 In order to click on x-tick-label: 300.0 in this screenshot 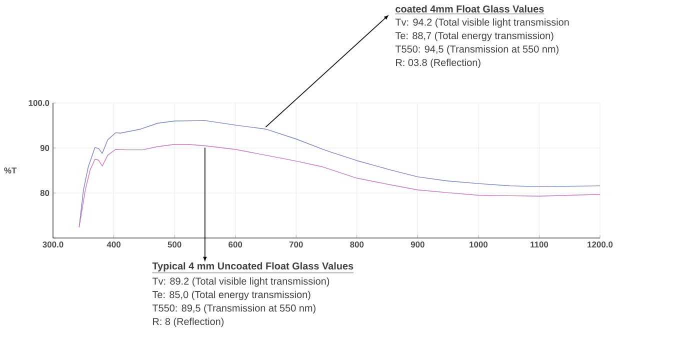, I will do `click(53, 245)`.